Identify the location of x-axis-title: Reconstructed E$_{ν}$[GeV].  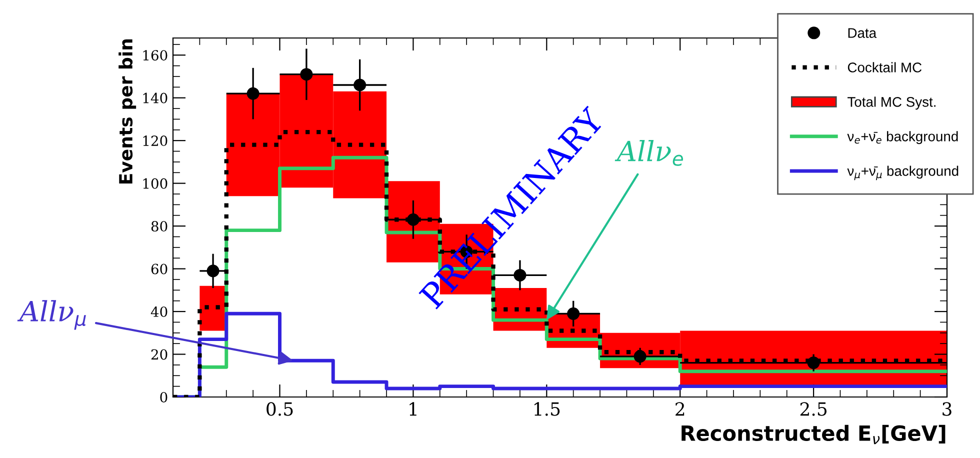
(814, 434).